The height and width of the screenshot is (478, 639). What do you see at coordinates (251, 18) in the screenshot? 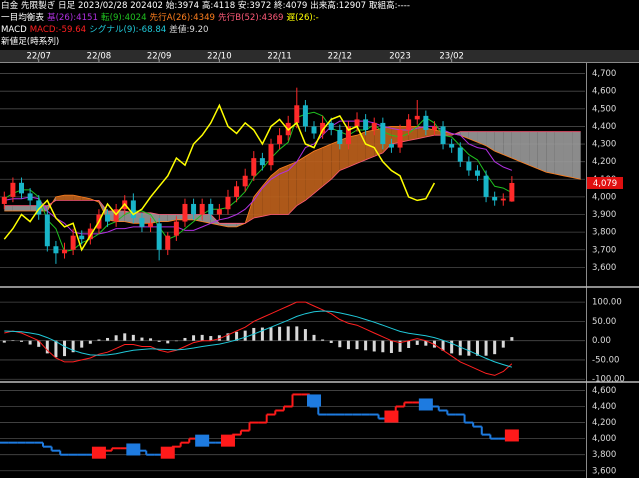
I see `legend-entry: 先行B(52):4369` at bounding box center [251, 18].